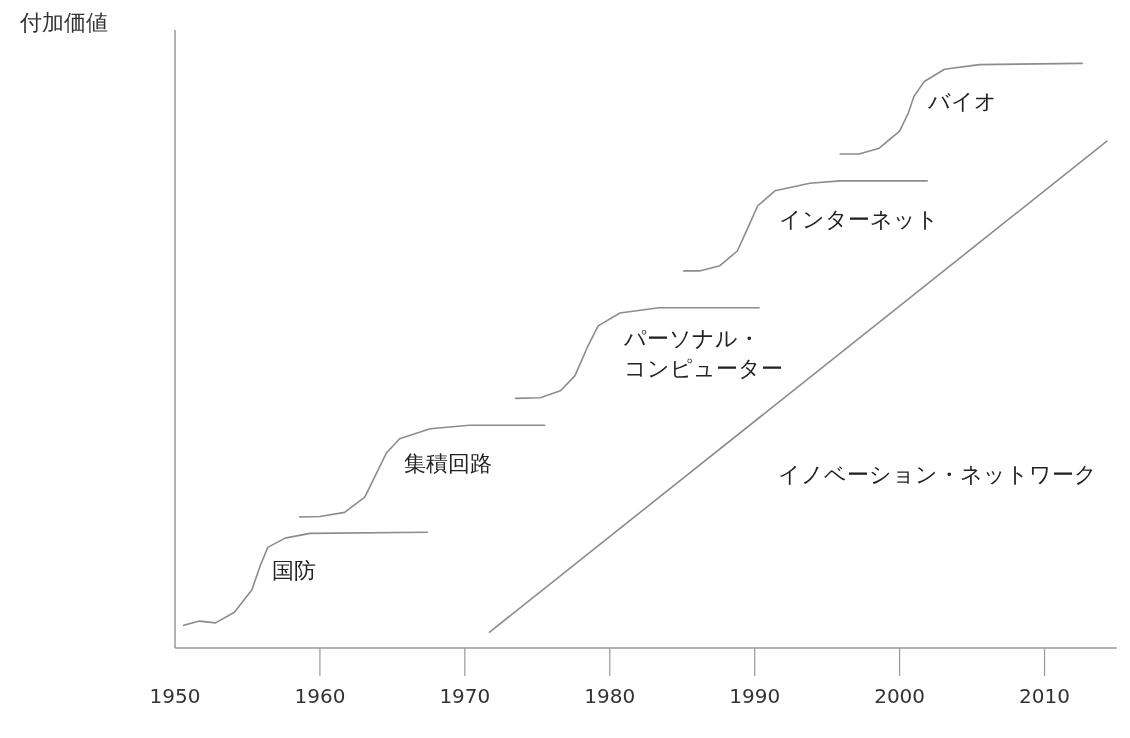 The image size is (1130, 738). Describe the element at coordinates (465, 696) in the screenshot. I see `x-tick-label: 1970` at that location.